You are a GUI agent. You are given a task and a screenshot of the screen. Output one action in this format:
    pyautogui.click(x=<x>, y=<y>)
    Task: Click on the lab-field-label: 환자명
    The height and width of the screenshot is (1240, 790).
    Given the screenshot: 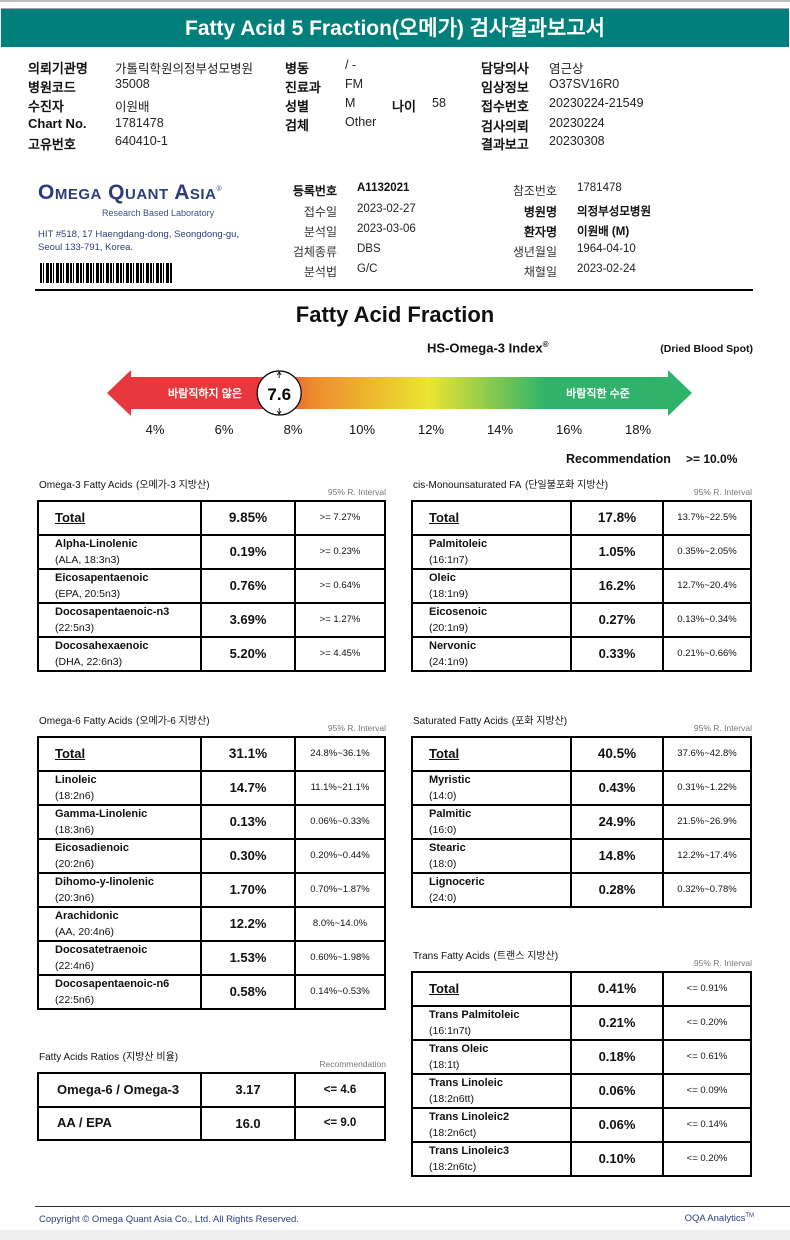 What is the action you would take?
    pyautogui.click(x=540, y=232)
    